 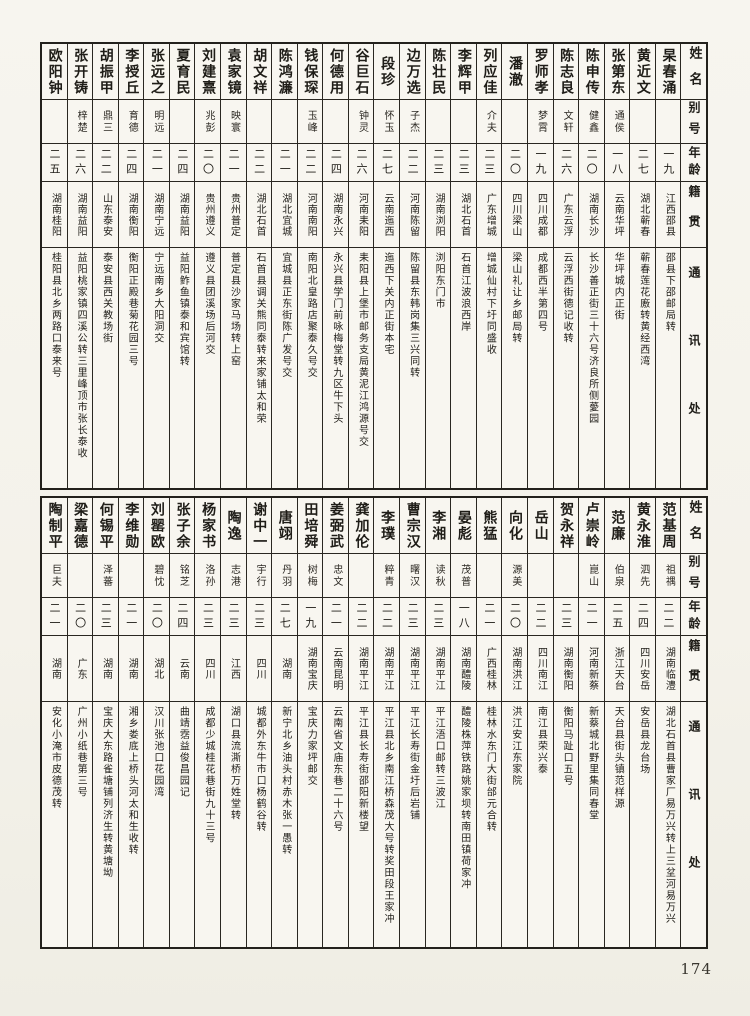 I want to click on native-place-cell: 湖北蕲春, so click(x=642, y=215).